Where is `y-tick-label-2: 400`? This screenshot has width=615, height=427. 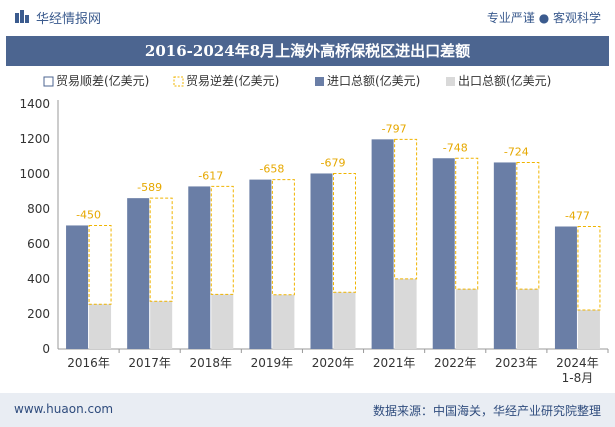 y-tick-label-2: 400 is located at coordinates (38, 279).